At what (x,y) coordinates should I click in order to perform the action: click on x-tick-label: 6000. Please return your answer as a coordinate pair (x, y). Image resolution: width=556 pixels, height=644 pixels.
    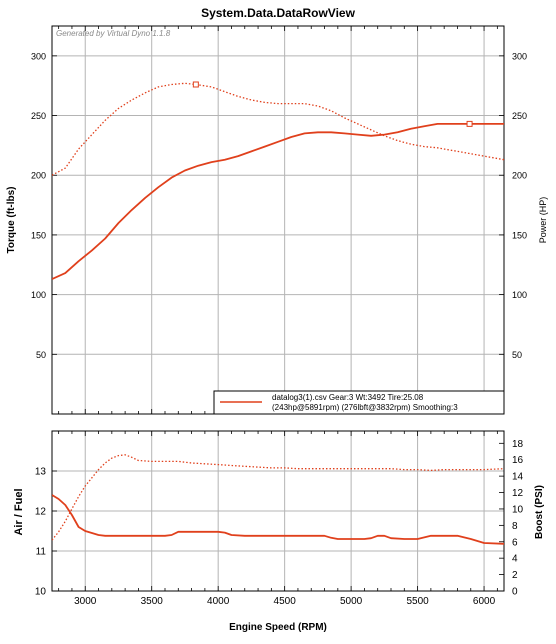
    Looking at the image, I should click on (484, 601).